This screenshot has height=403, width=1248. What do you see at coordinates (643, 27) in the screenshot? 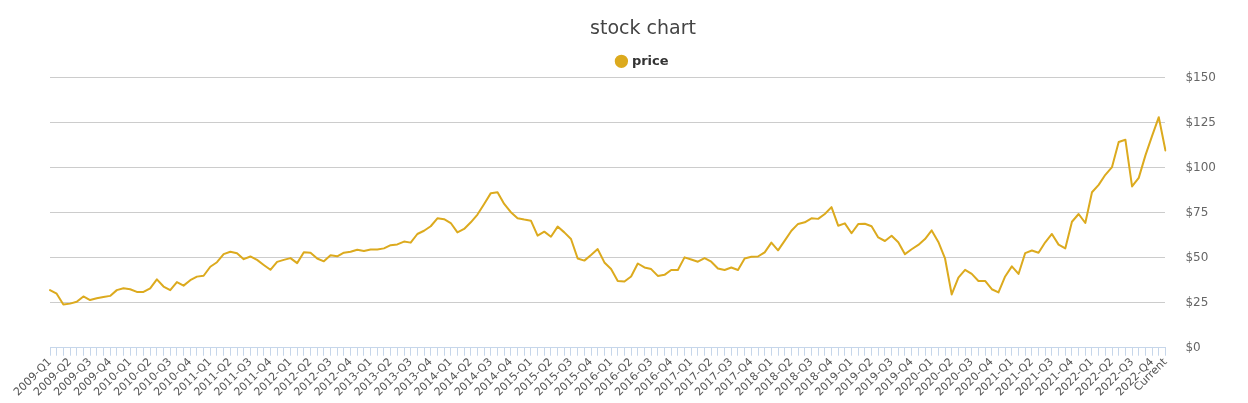
I see `chart-title: stock chart` at bounding box center [643, 27].